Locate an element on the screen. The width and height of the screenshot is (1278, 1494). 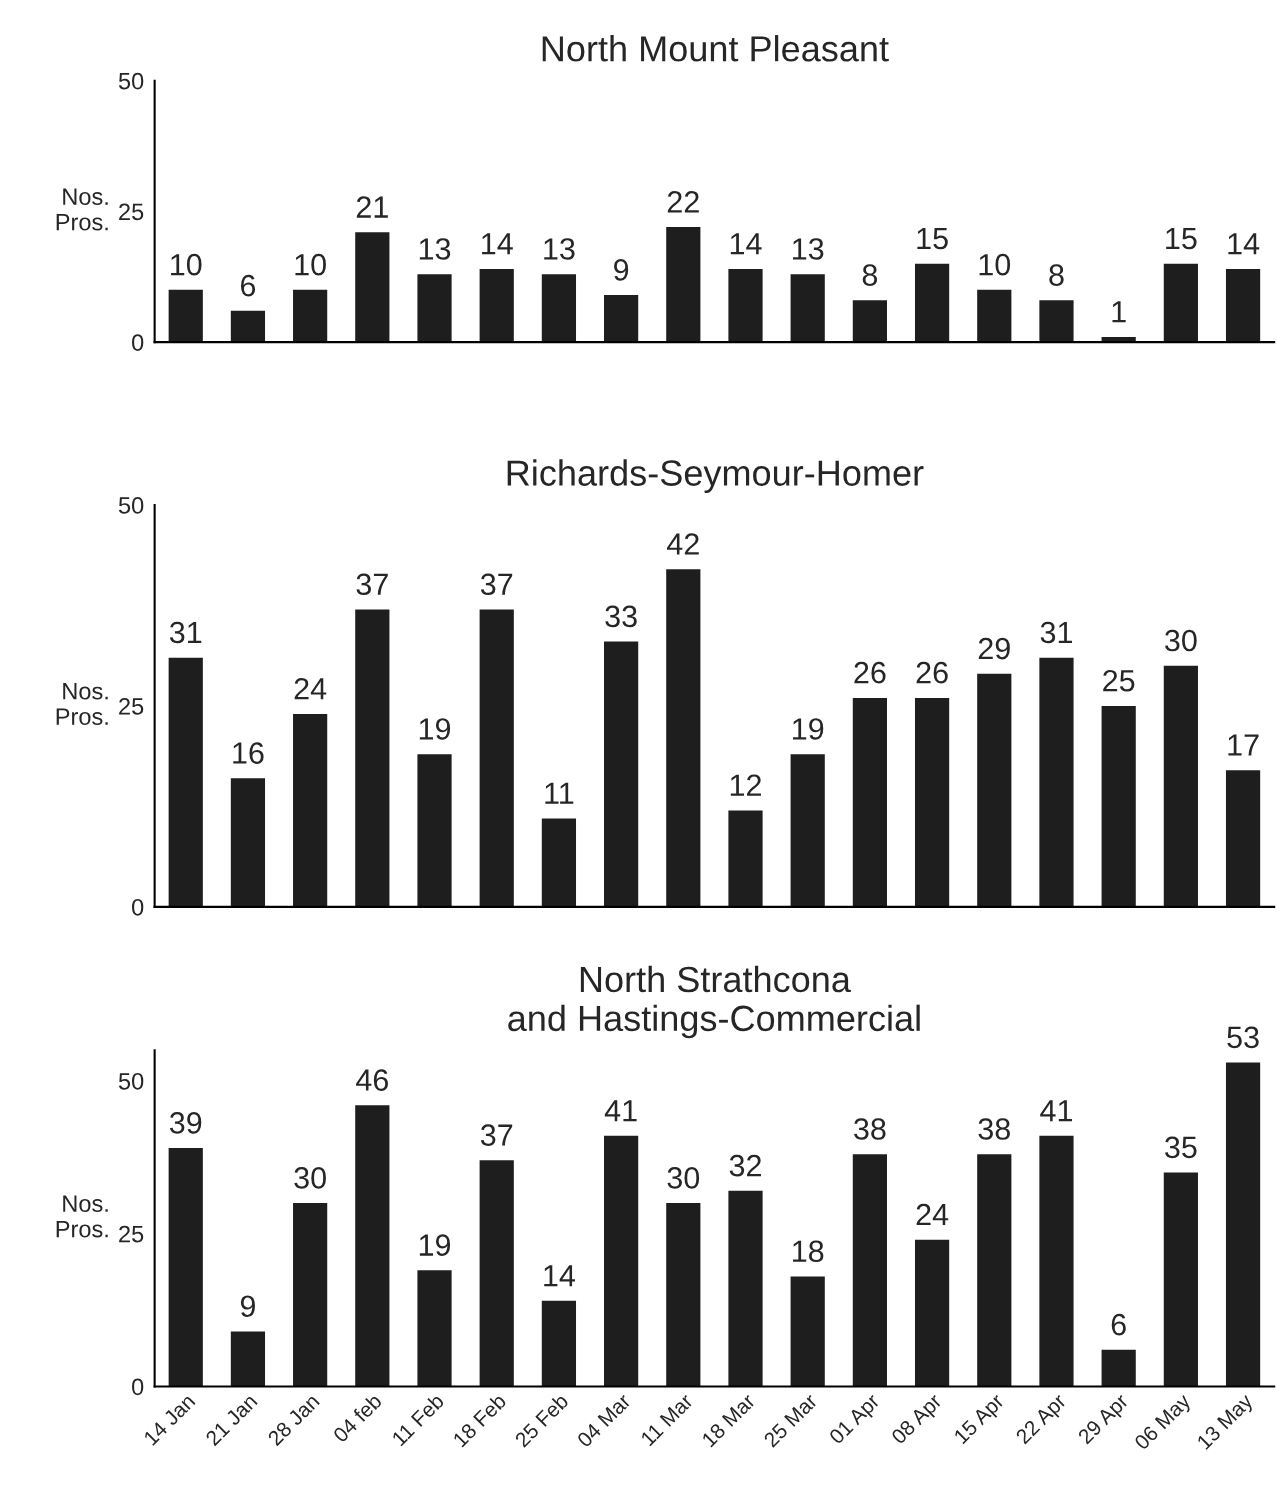
chart-title: Richards-Seymour-Homer is located at coordinates (715, 476).